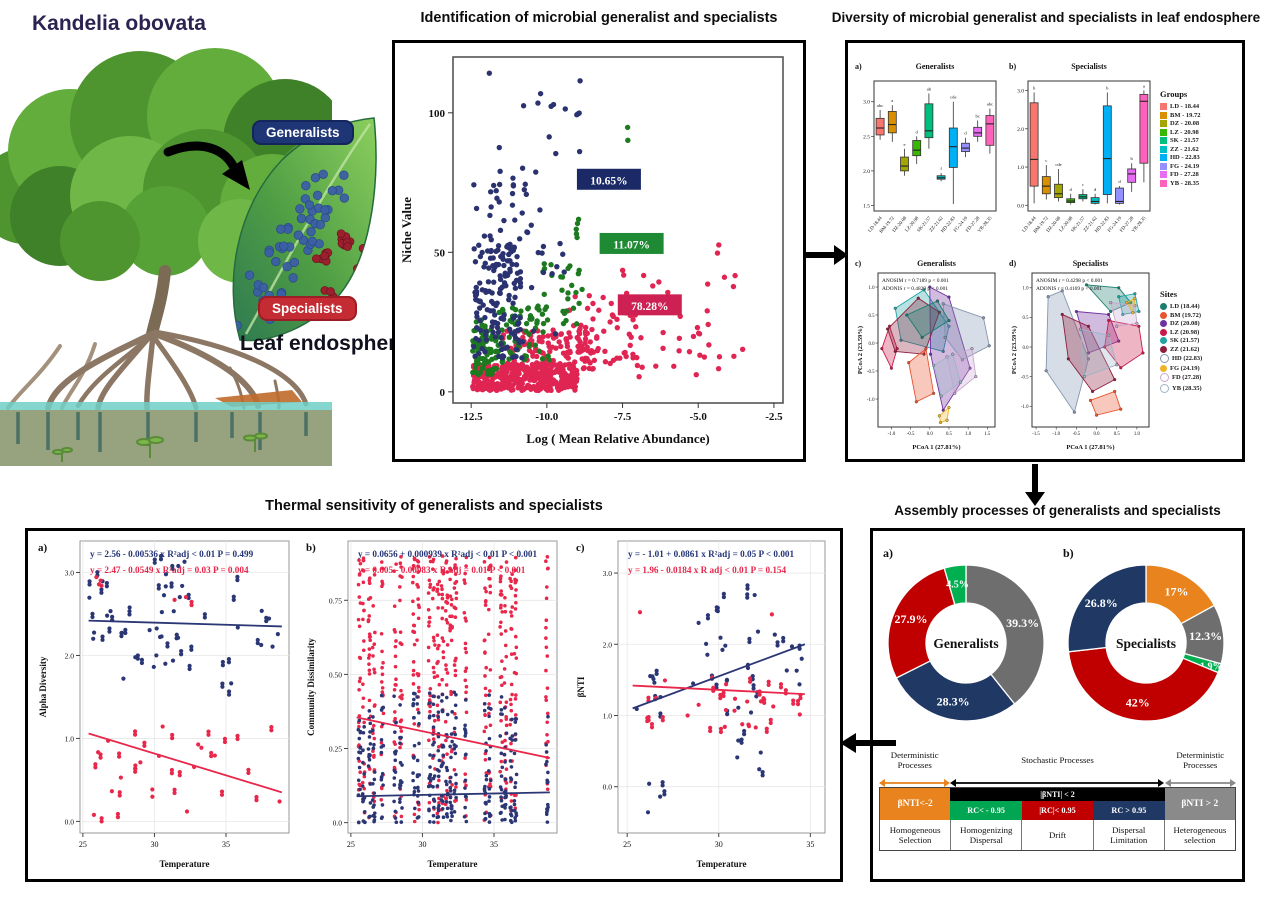 This screenshot has height=897, width=1269. I want to click on svg-text: a, so click(1144, 86).